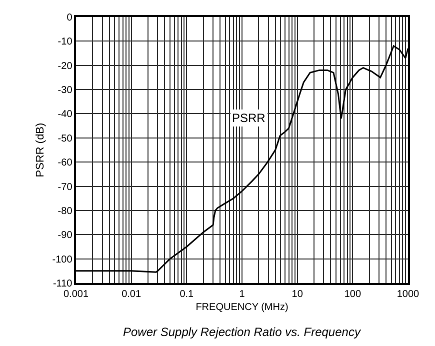 This screenshot has height=346, width=435. What do you see at coordinates (40, 150) in the screenshot?
I see `y-axis-title: PSRR (dB)` at bounding box center [40, 150].